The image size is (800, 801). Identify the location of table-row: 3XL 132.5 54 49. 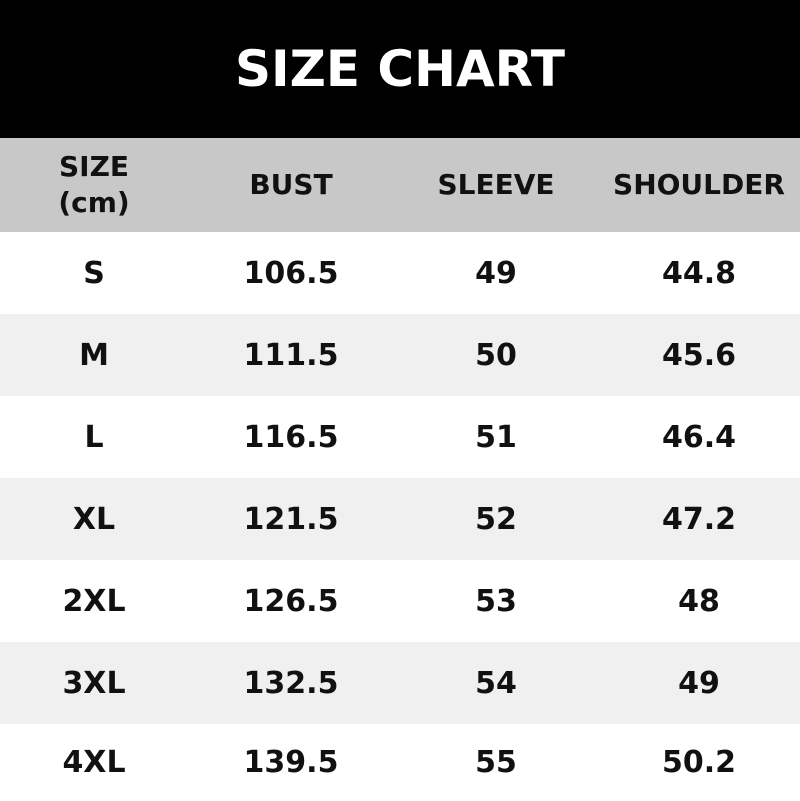
(400, 683).